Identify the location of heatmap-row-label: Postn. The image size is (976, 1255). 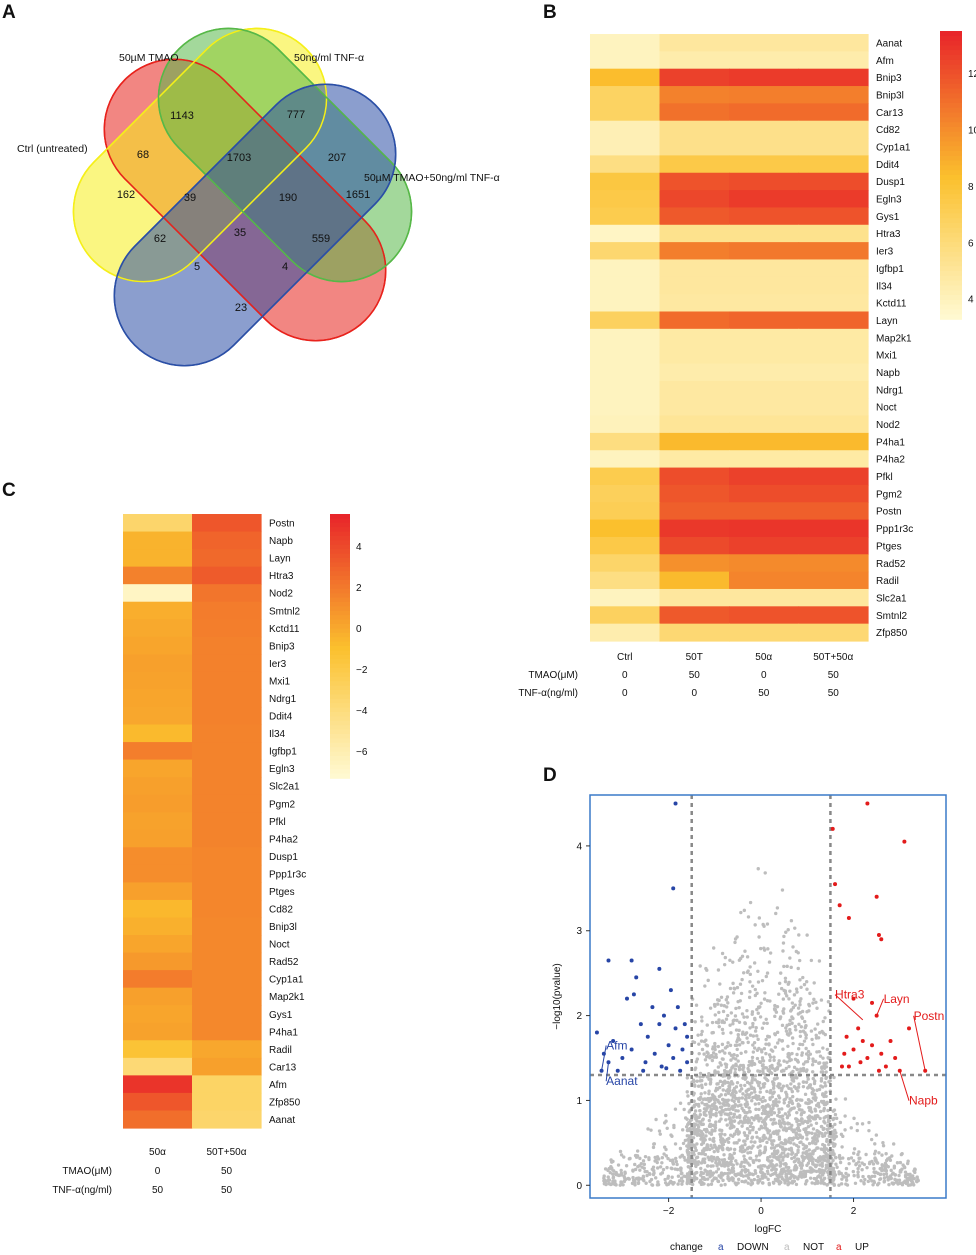
(282, 524).